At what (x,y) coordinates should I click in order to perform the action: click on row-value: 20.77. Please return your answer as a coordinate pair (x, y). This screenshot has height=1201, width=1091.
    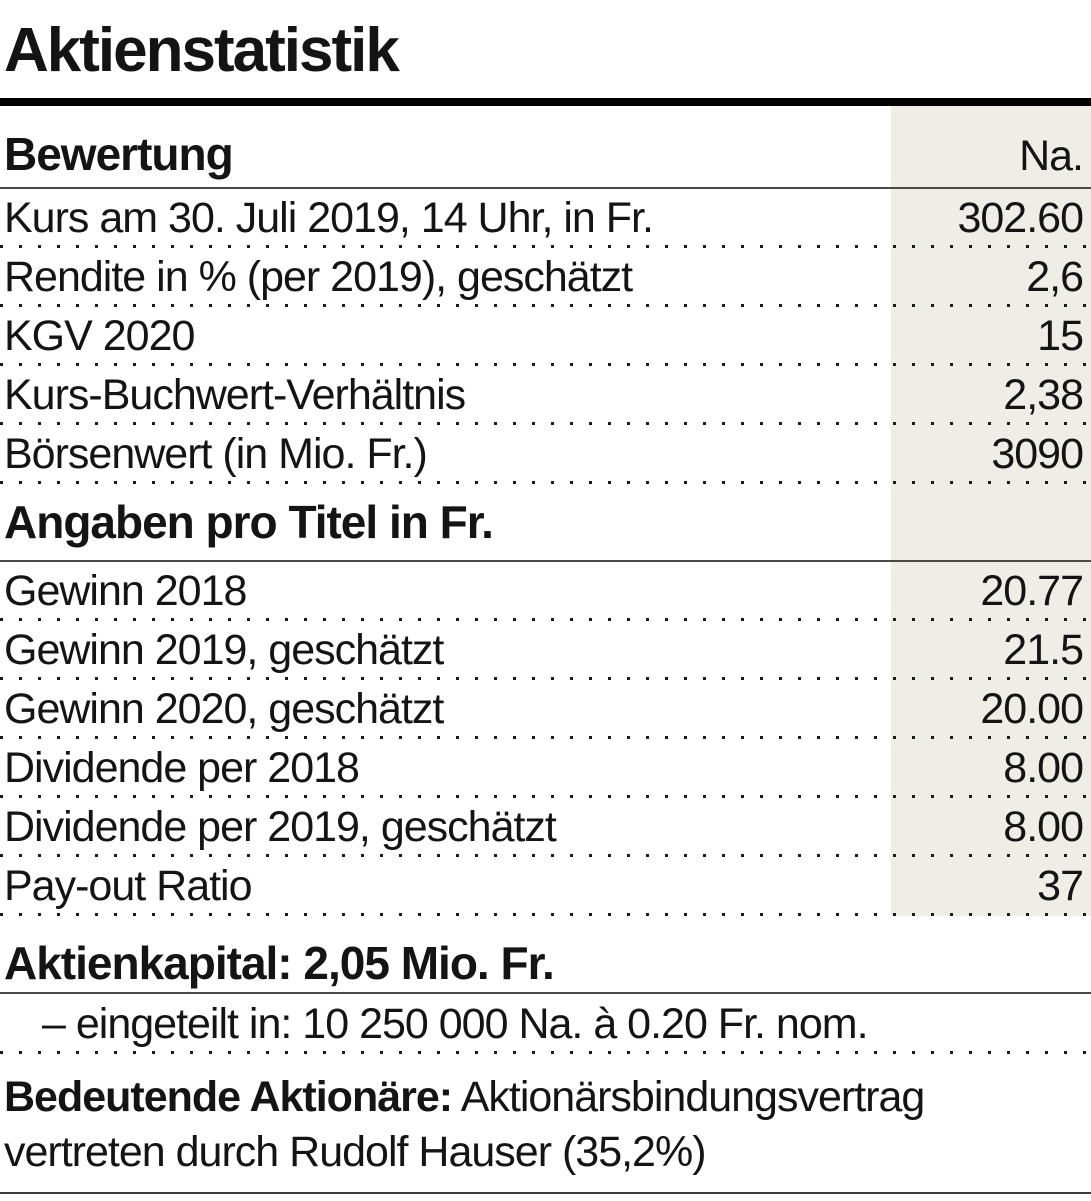
    Looking at the image, I should click on (991, 591).